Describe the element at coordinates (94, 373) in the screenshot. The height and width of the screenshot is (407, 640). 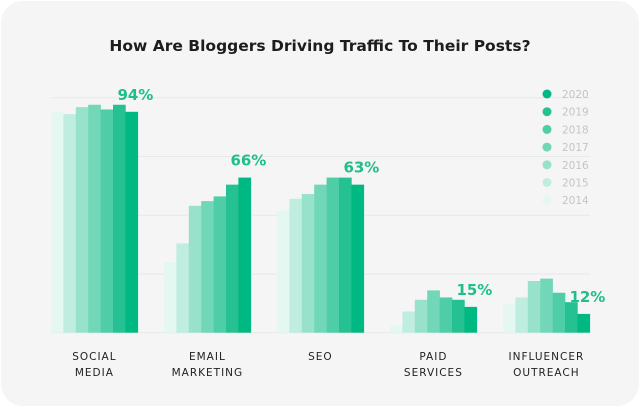
I see `category-label: MEDIA` at that location.